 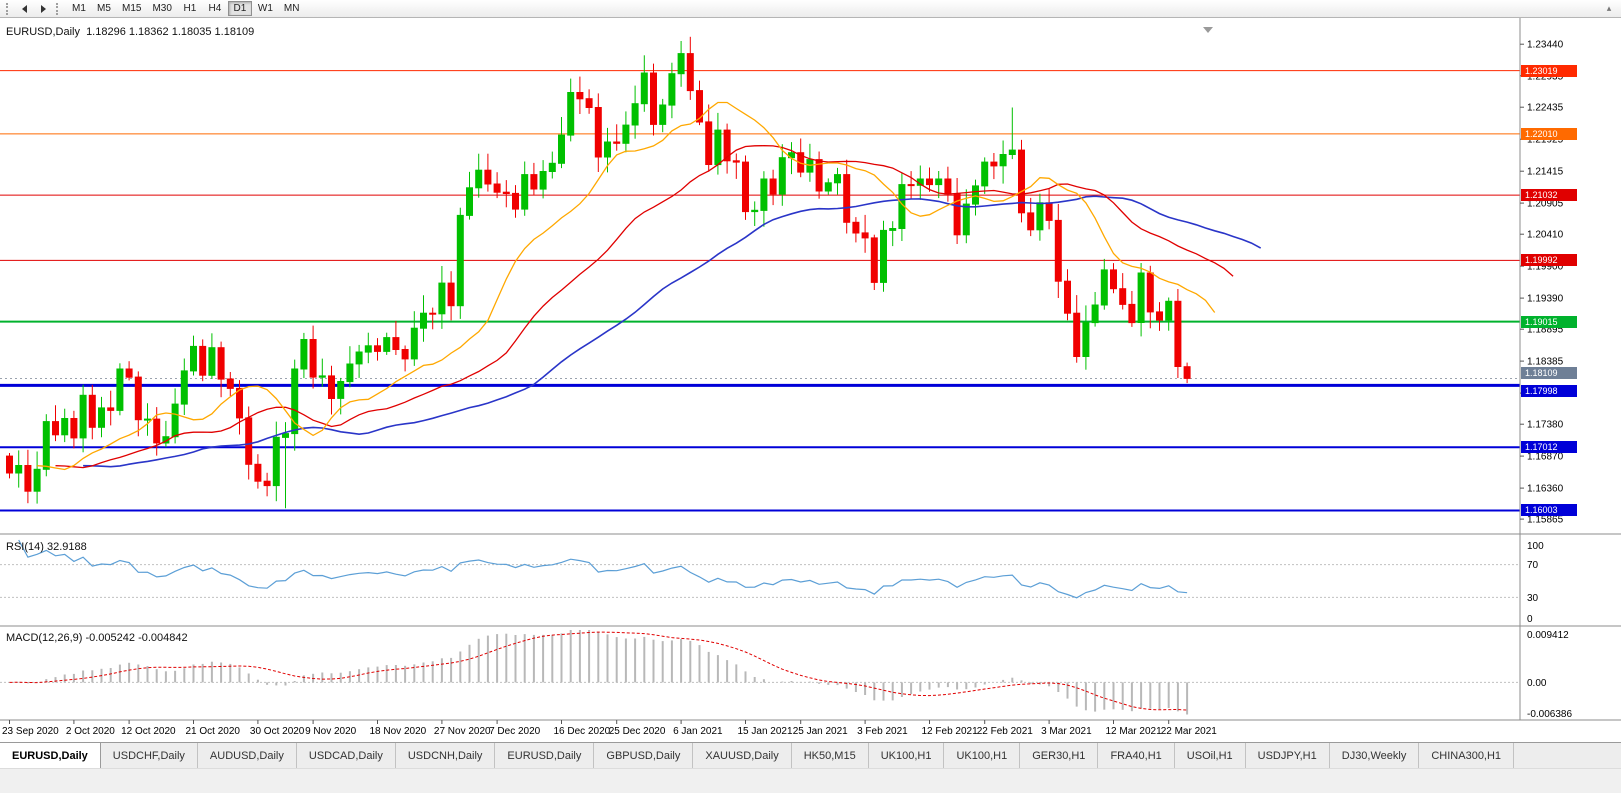 I want to click on price-scale-label: 1.20410, so click(x=1545, y=235).